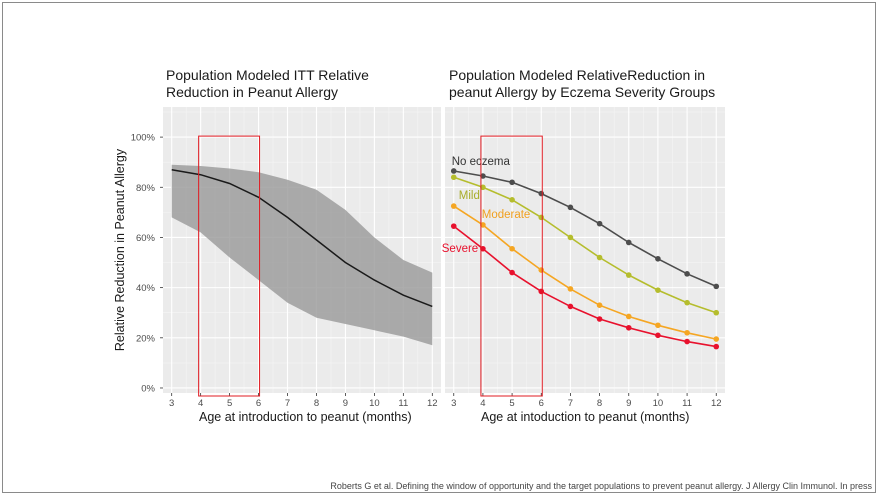 The width and height of the screenshot is (880, 497). I want to click on series-line-itt-relative-reduction, so click(302, 238).